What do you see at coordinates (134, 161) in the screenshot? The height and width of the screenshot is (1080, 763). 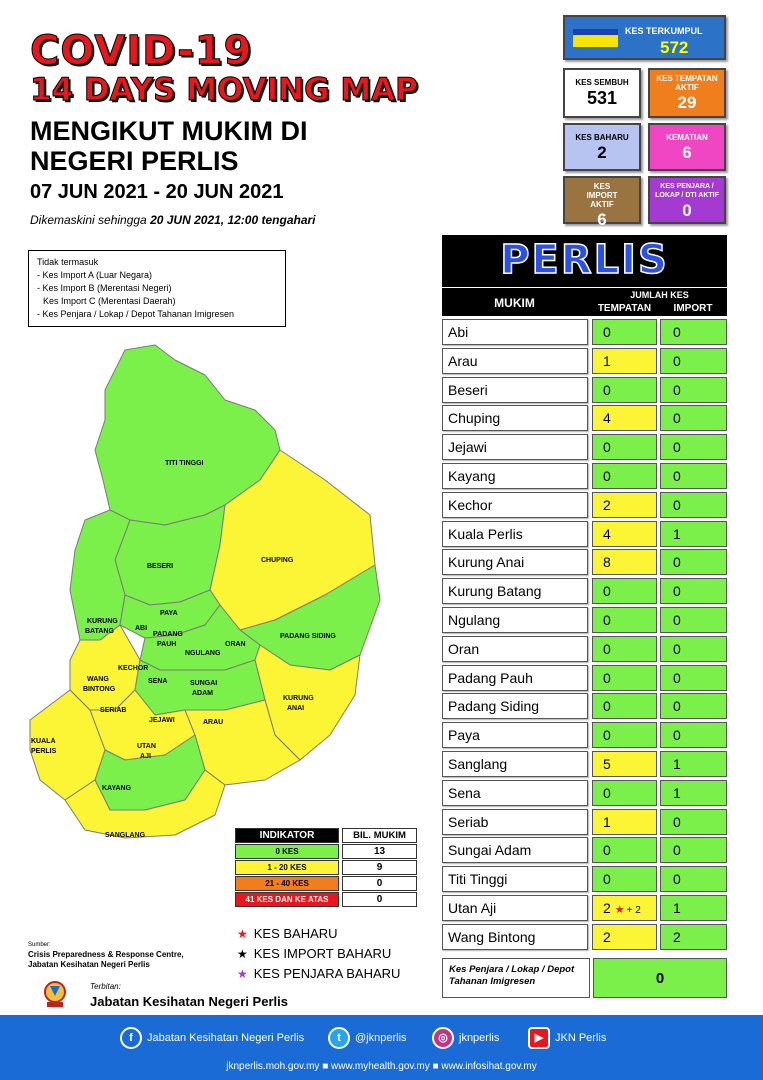 I see `subtitle-line2: NEGERI PERLIS` at bounding box center [134, 161].